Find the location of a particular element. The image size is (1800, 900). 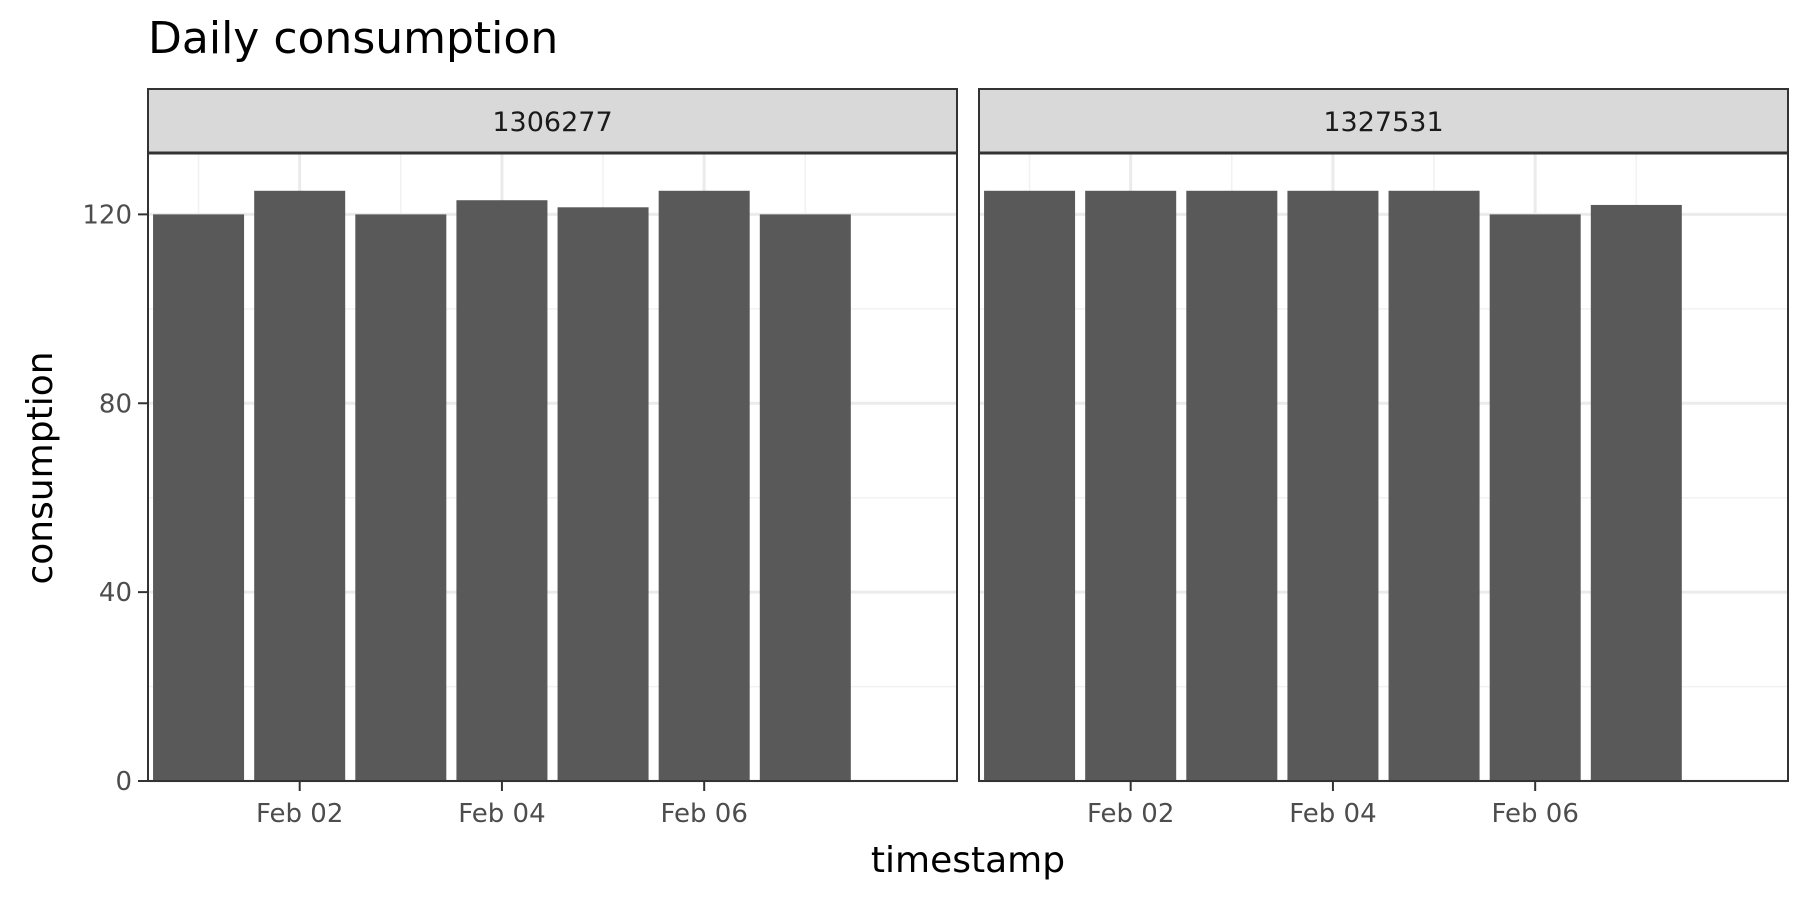

y-tick-label: 80 is located at coordinates (115, 404).